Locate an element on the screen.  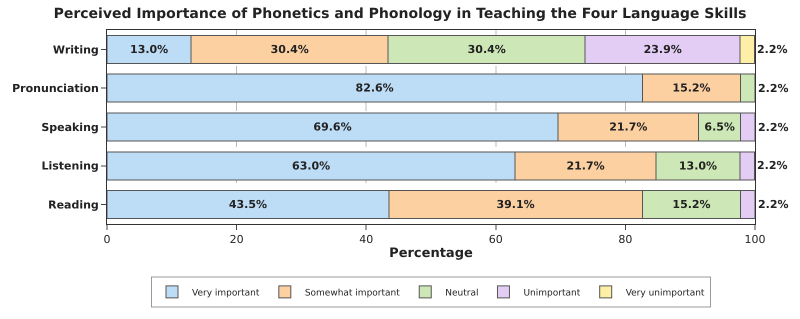
data-label: 63.0% is located at coordinates (311, 165).